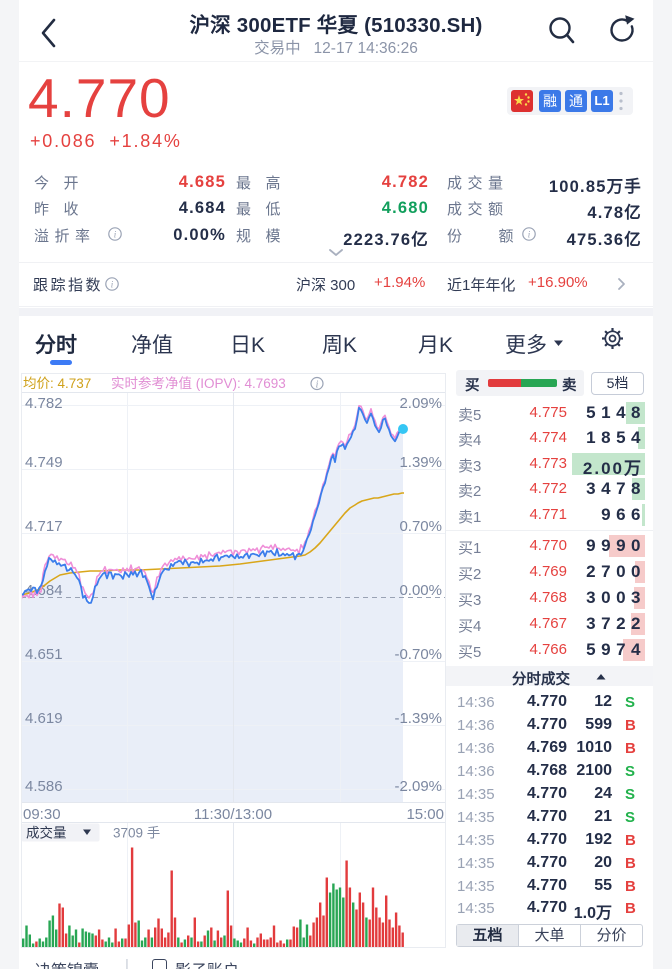 The height and width of the screenshot is (969, 672). What do you see at coordinates (420, 590) in the screenshot?
I see `svg-text: 0.00%` at bounding box center [420, 590].